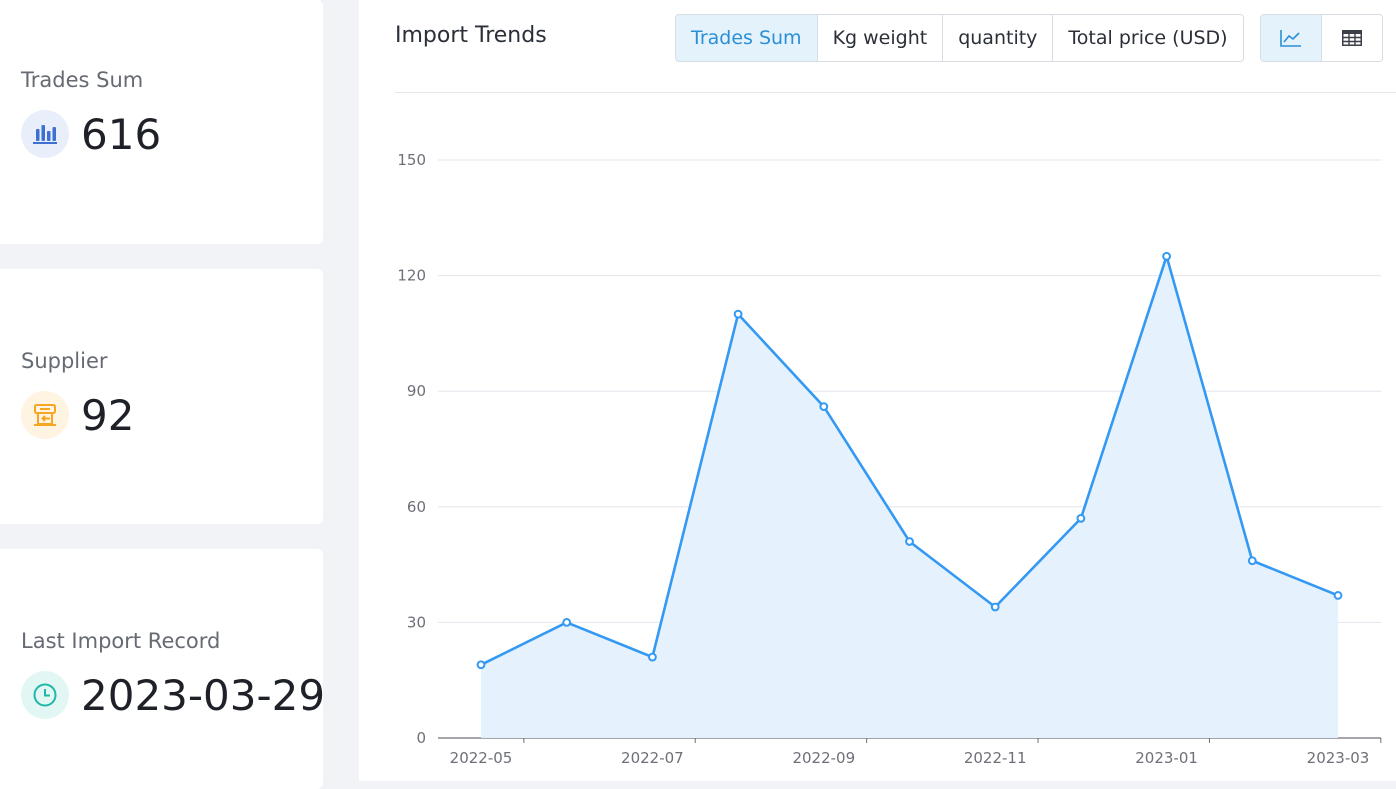 The width and height of the screenshot is (1396, 789). What do you see at coordinates (416, 622) in the screenshot?
I see `y-tick-label: 30` at bounding box center [416, 622].